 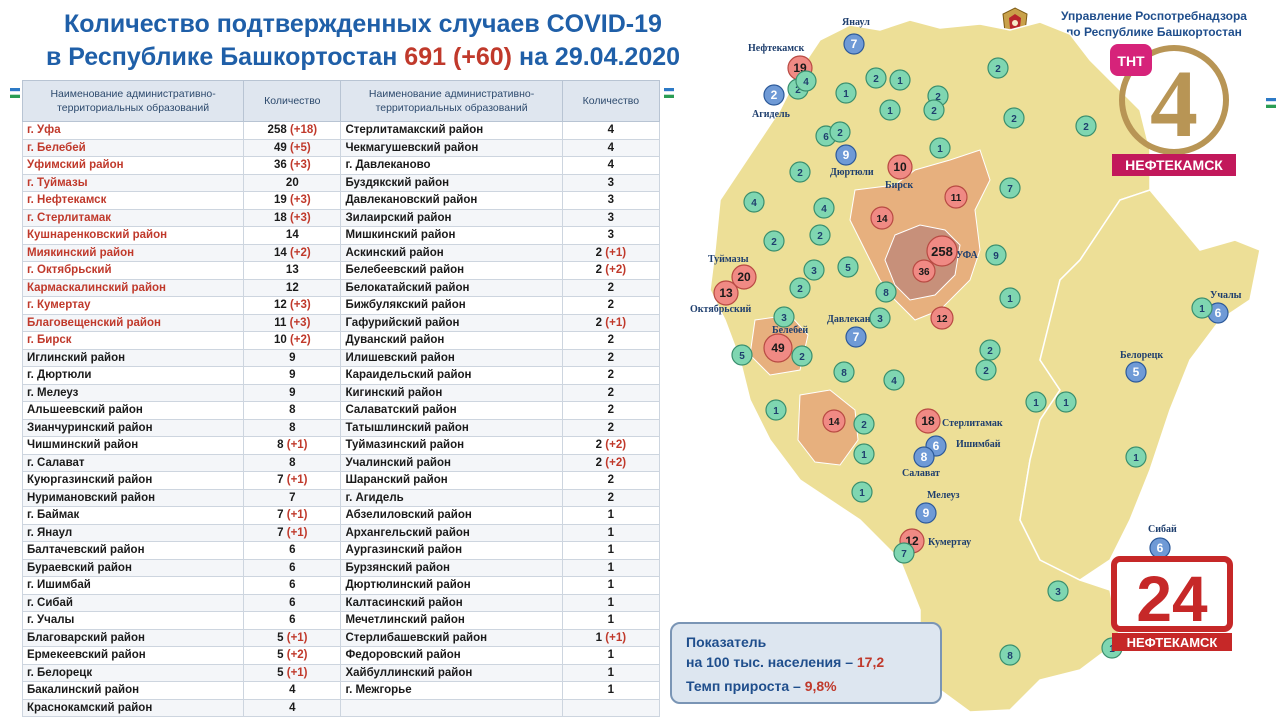 I want to click on district-name: Зианчуринский район, so click(x=133, y=427).